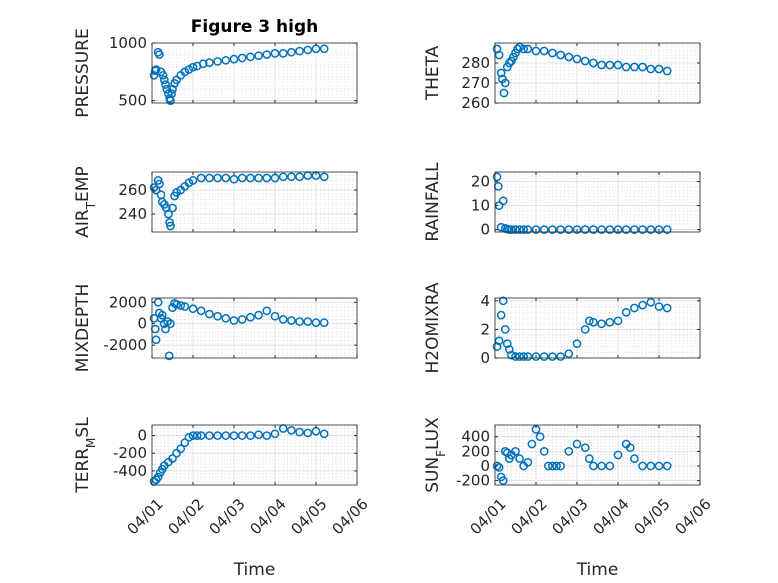 Image resolution: width=778 pixels, height=583 pixels. What do you see at coordinates (130, 471) in the screenshot?
I see `panel-6-ytick-label: -400` at bounding box center [130, 471].